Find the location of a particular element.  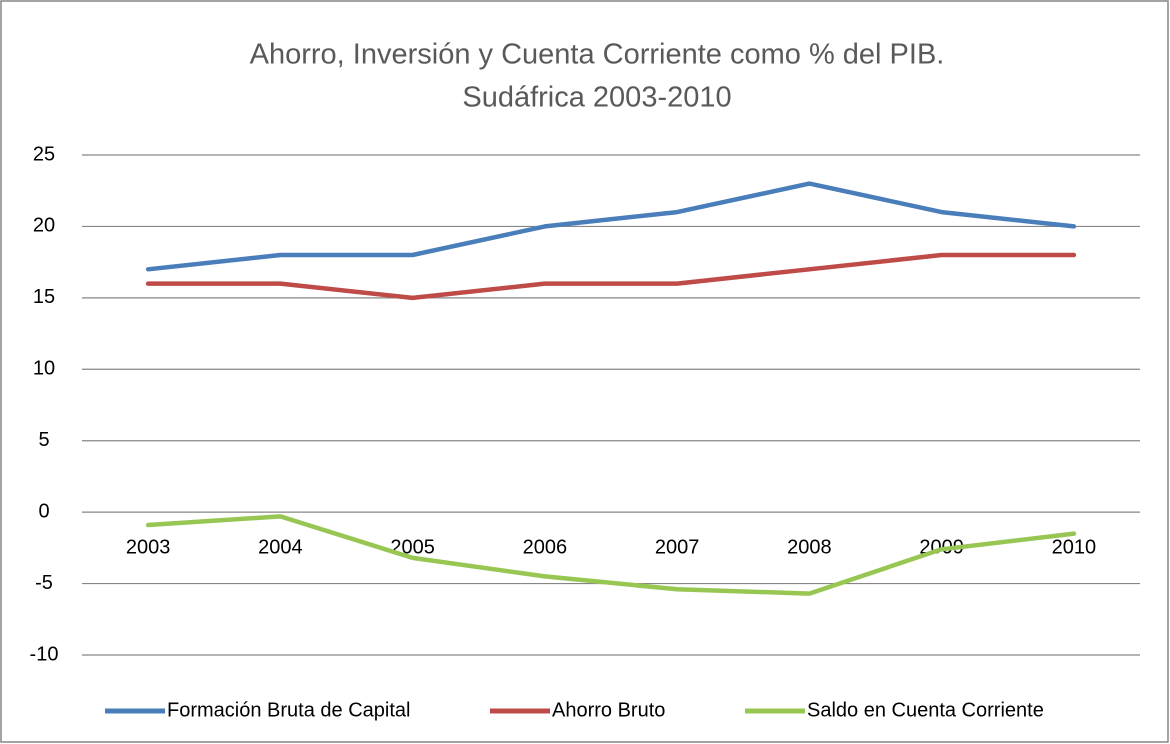

y-tick-label: 10 is located at coordinates (44, 369).